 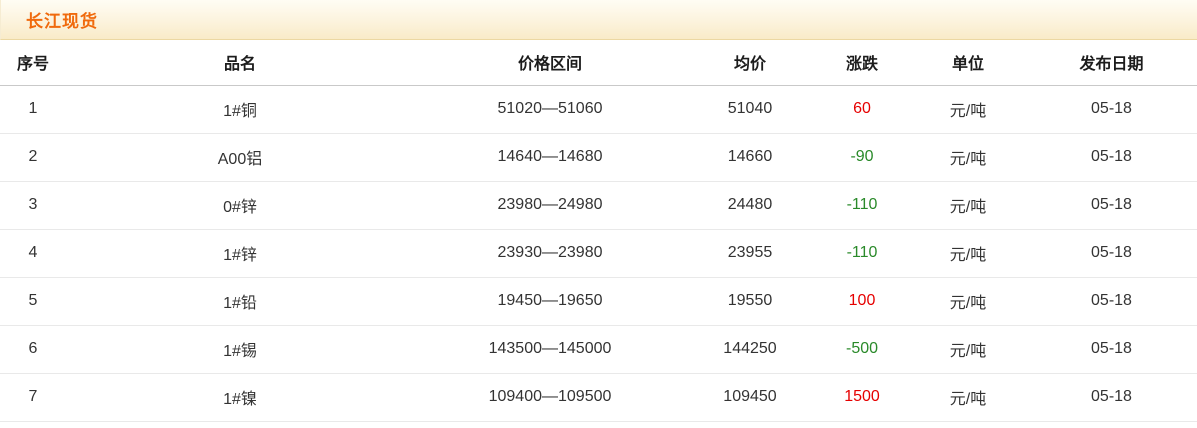 What do you see at coordinates (862, 63) in the screenshot?
I see `column-header-change: 涨跌` at bounding box center [862, 63].